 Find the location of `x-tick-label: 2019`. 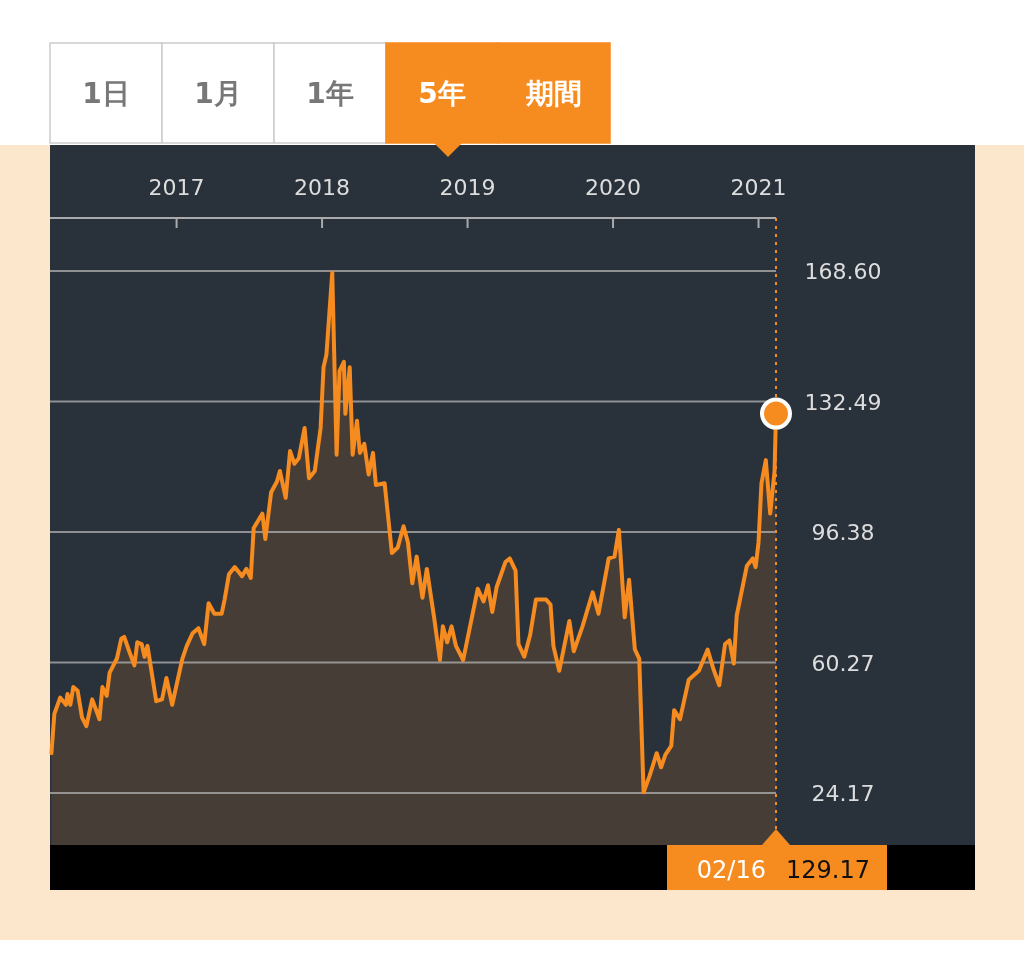

x-tick-label: 2019 is located at coordinates (467, 187).